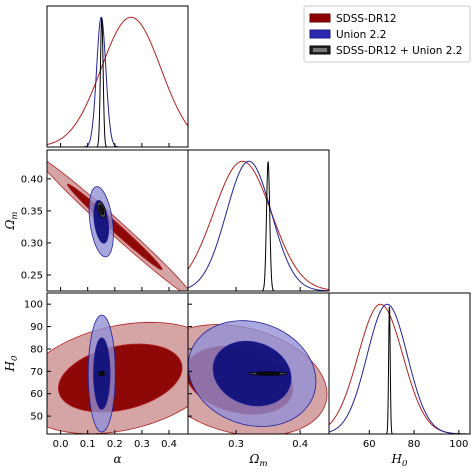 Image resolution: width=476 pixels, height=475 pixels. I want to click on contour-68-sdss-dr12, so click(114, 227).